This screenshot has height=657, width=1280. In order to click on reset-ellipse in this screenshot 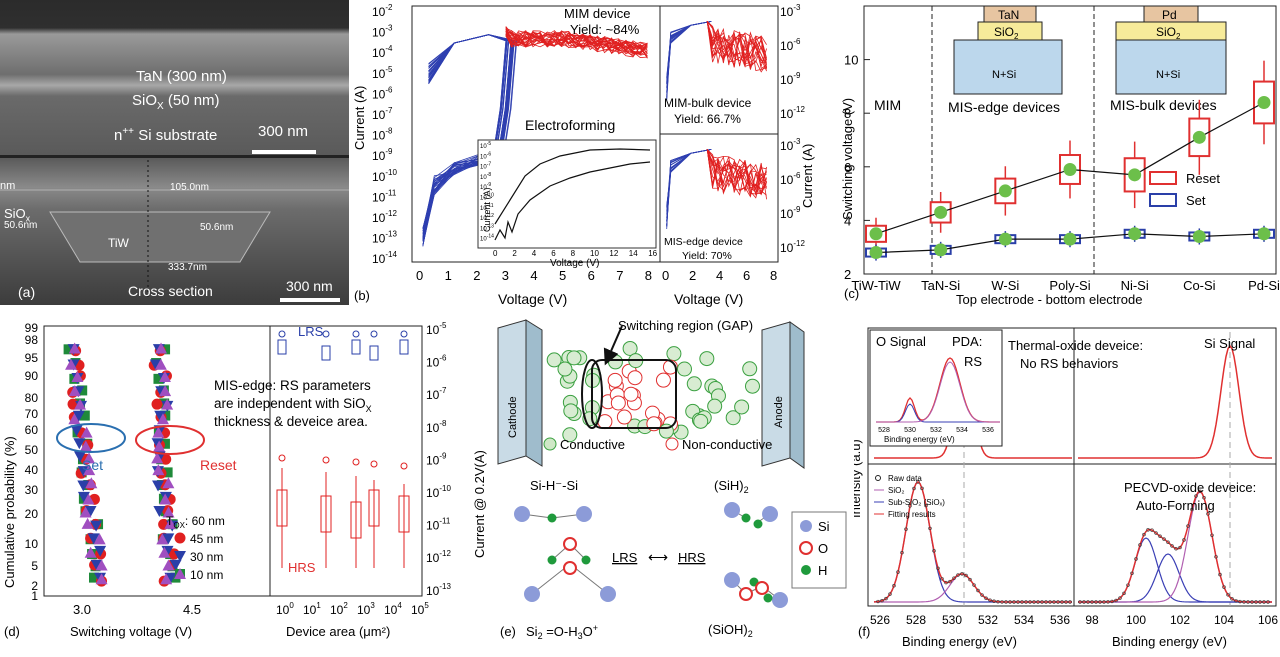, I will do `click(170, 440)`.